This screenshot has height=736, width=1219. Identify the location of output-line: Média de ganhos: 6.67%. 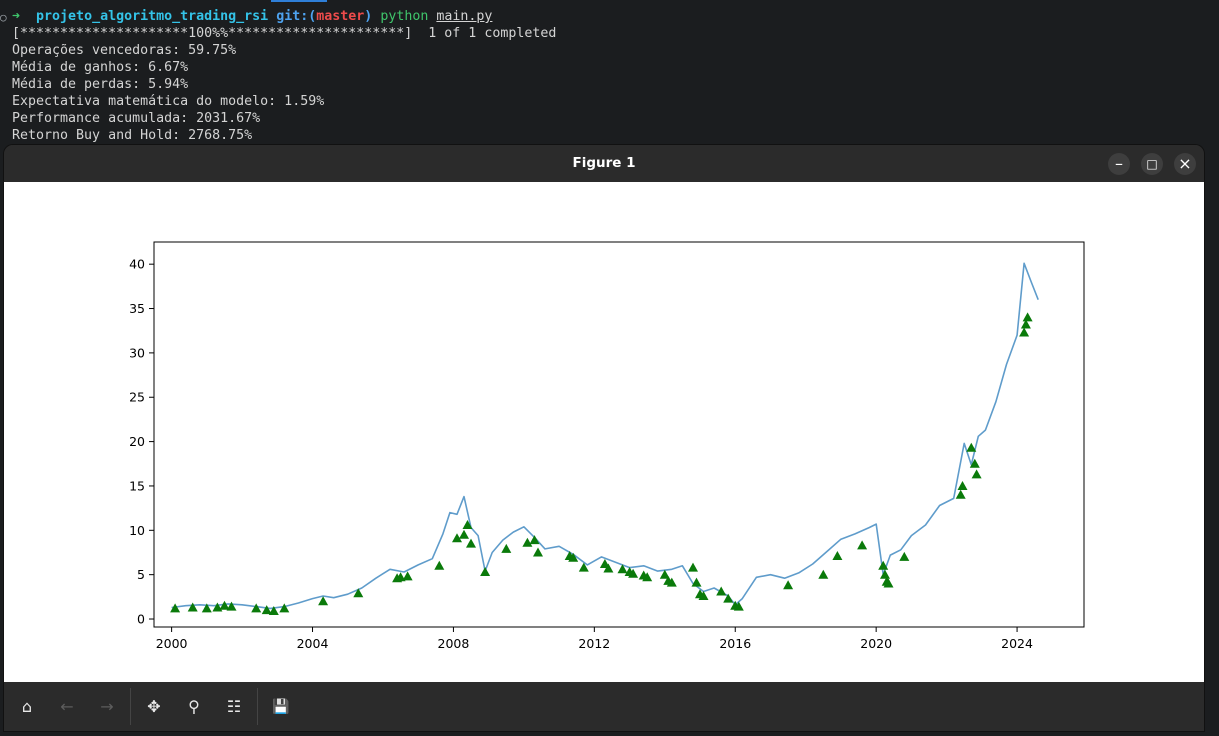
(100, 67).